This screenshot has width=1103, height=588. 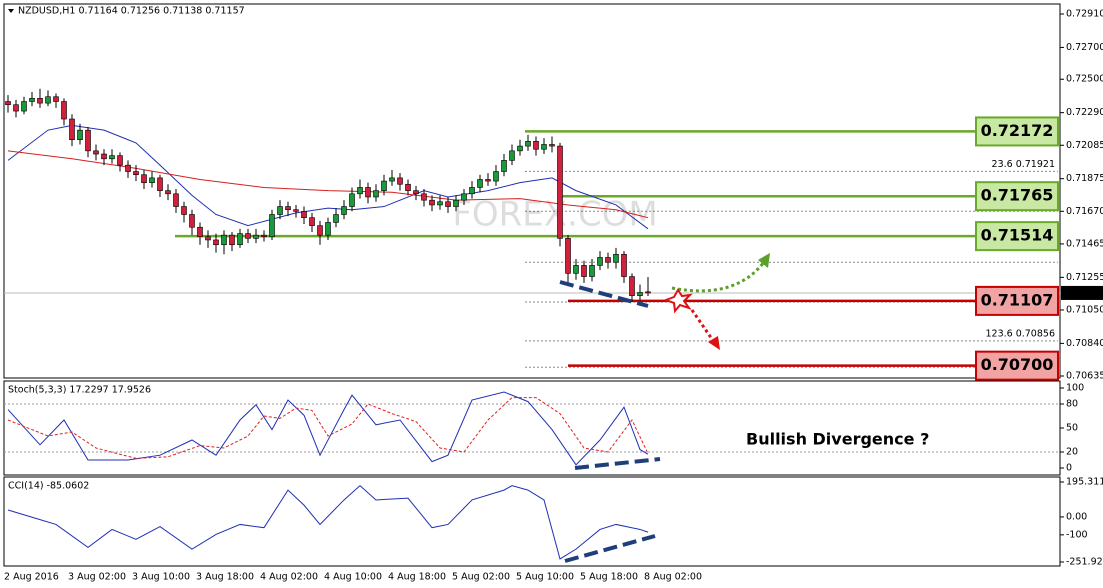 I want to click on stoch-title: Stoch(5,3,3) 17.2297 17.9526, so click(x=79, y=390).